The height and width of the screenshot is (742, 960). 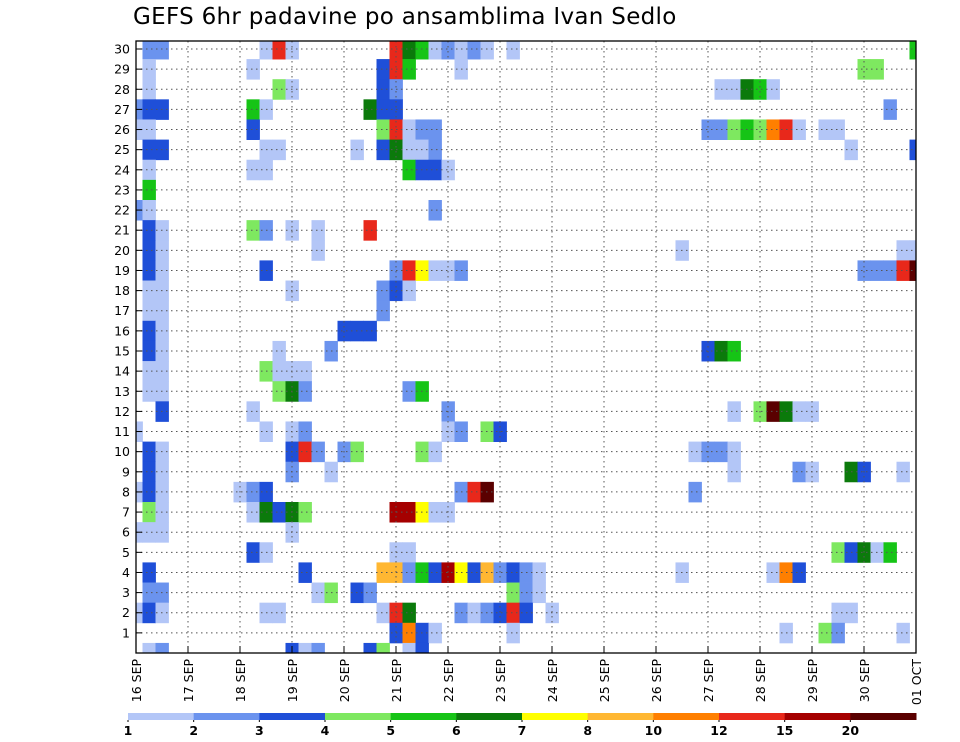 What do you see at coordinates (126, 512) in the screenshot?
I see `y-tick-label: 7` at bounding box center [126, 512].